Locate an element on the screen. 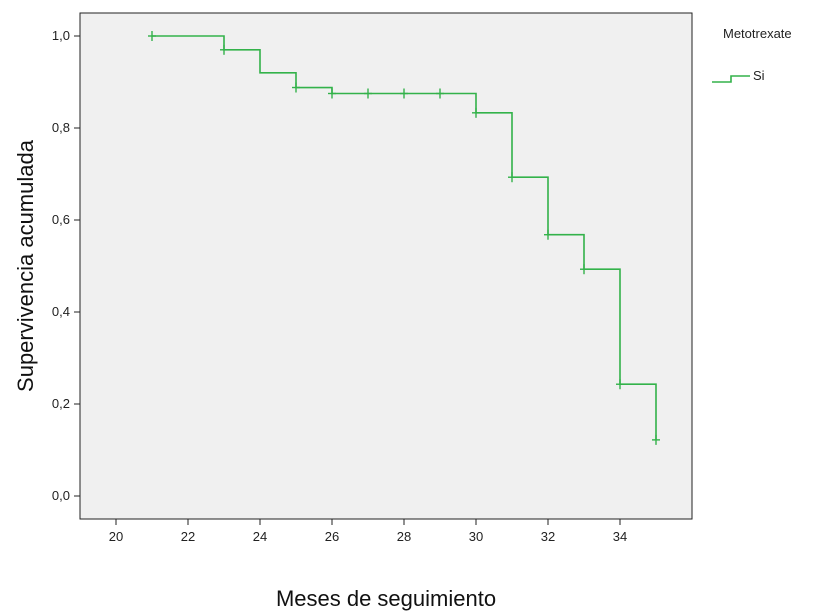 This screenshot has width=832, height=615. legend-label: Si is located at coordinates (759, 75).